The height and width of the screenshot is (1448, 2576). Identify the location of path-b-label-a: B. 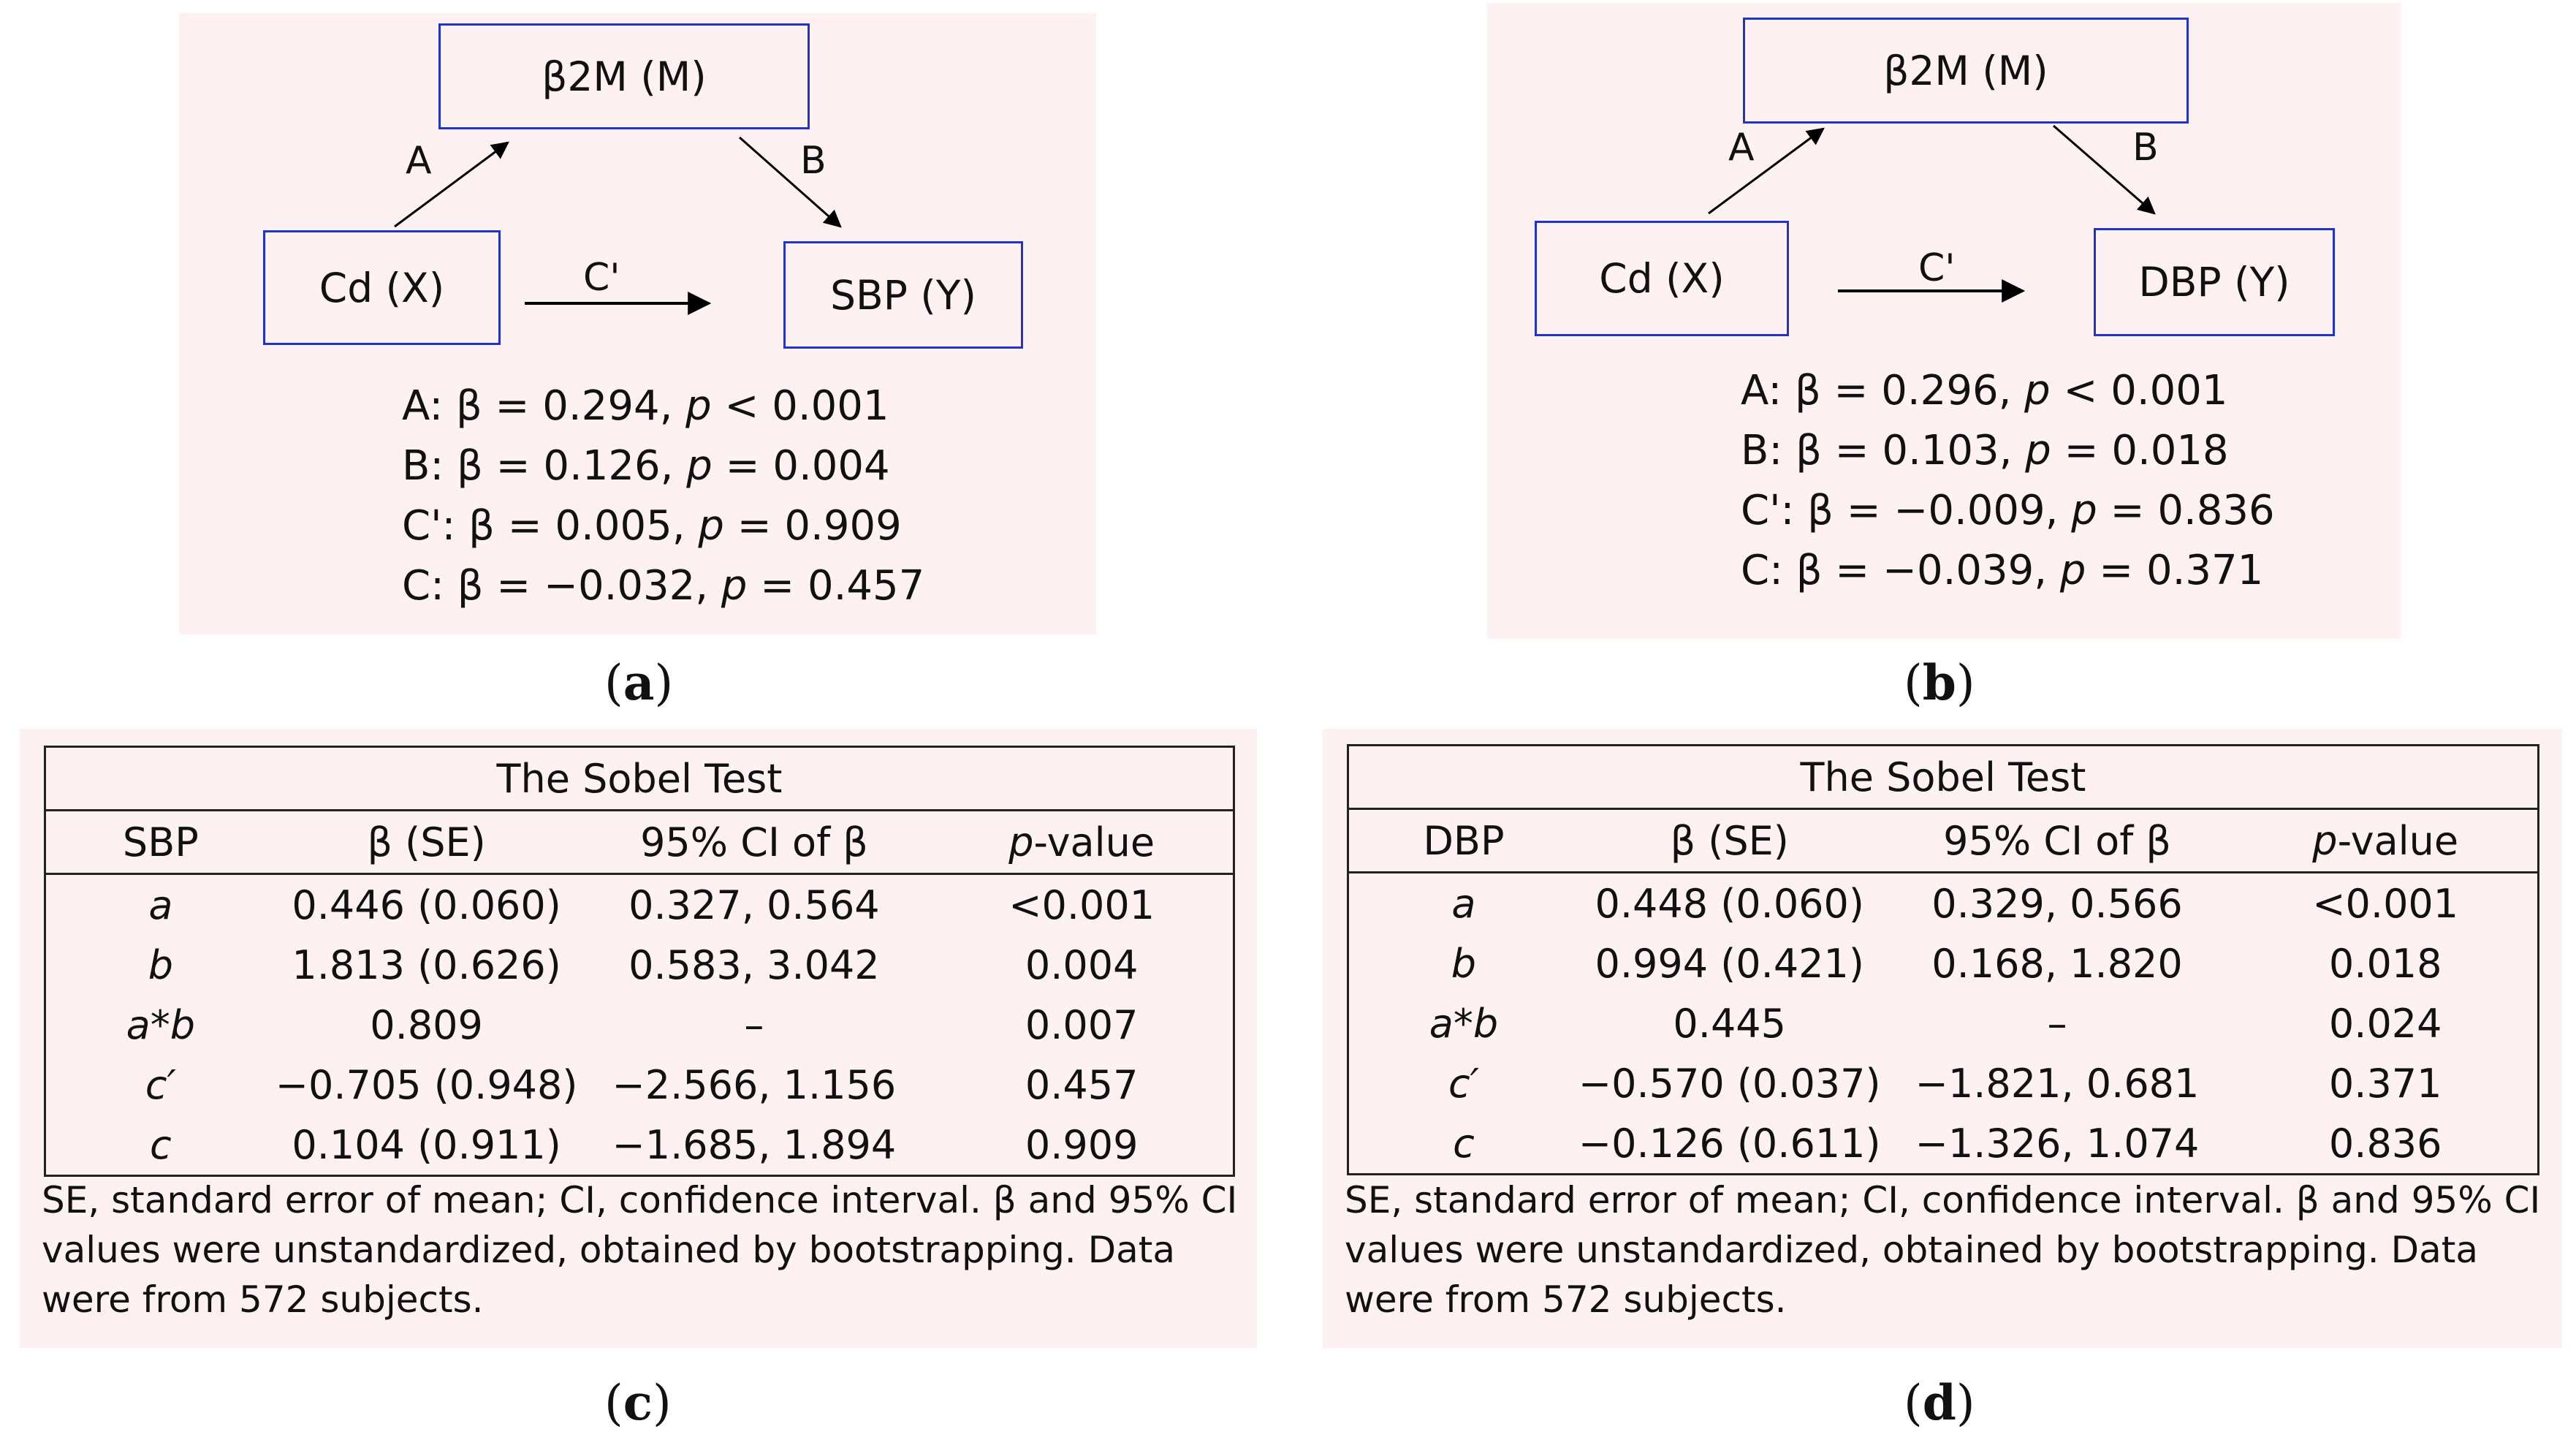
(813, 161).